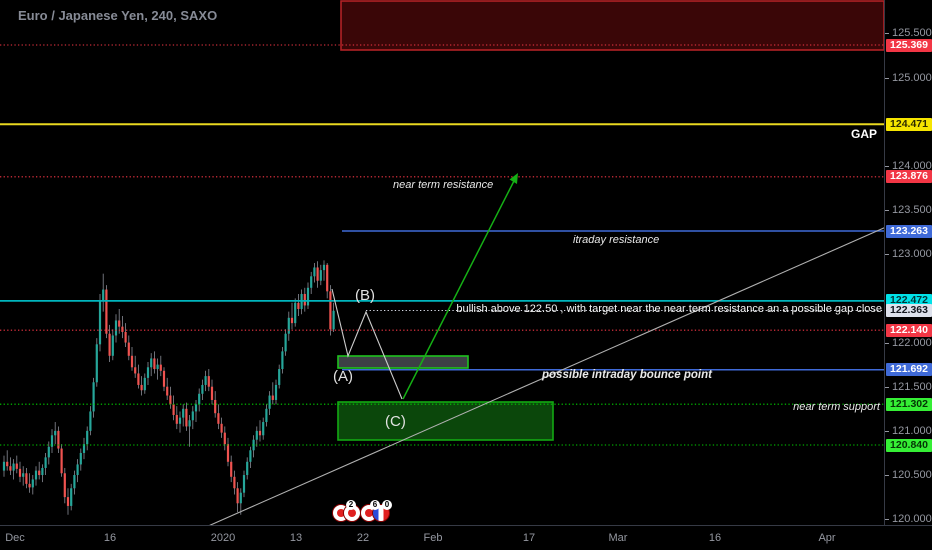 The image size is (932, 550). I want to click on price-level-label: 123.263, so click(909, 231).